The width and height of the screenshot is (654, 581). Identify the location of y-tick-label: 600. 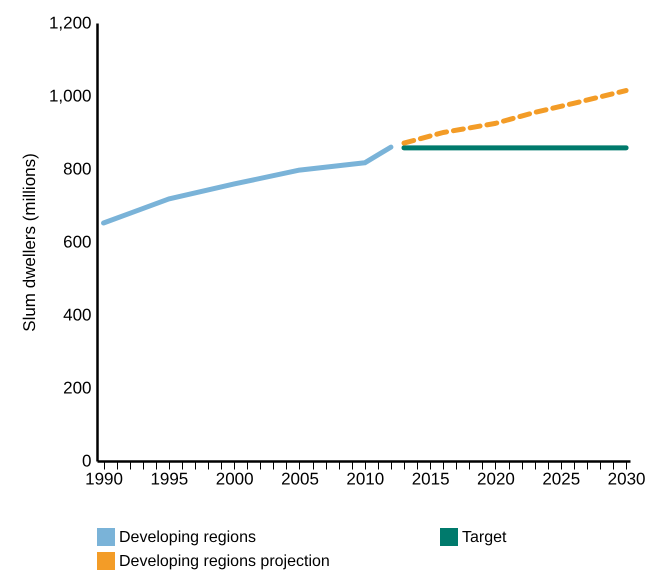
(77, 242).